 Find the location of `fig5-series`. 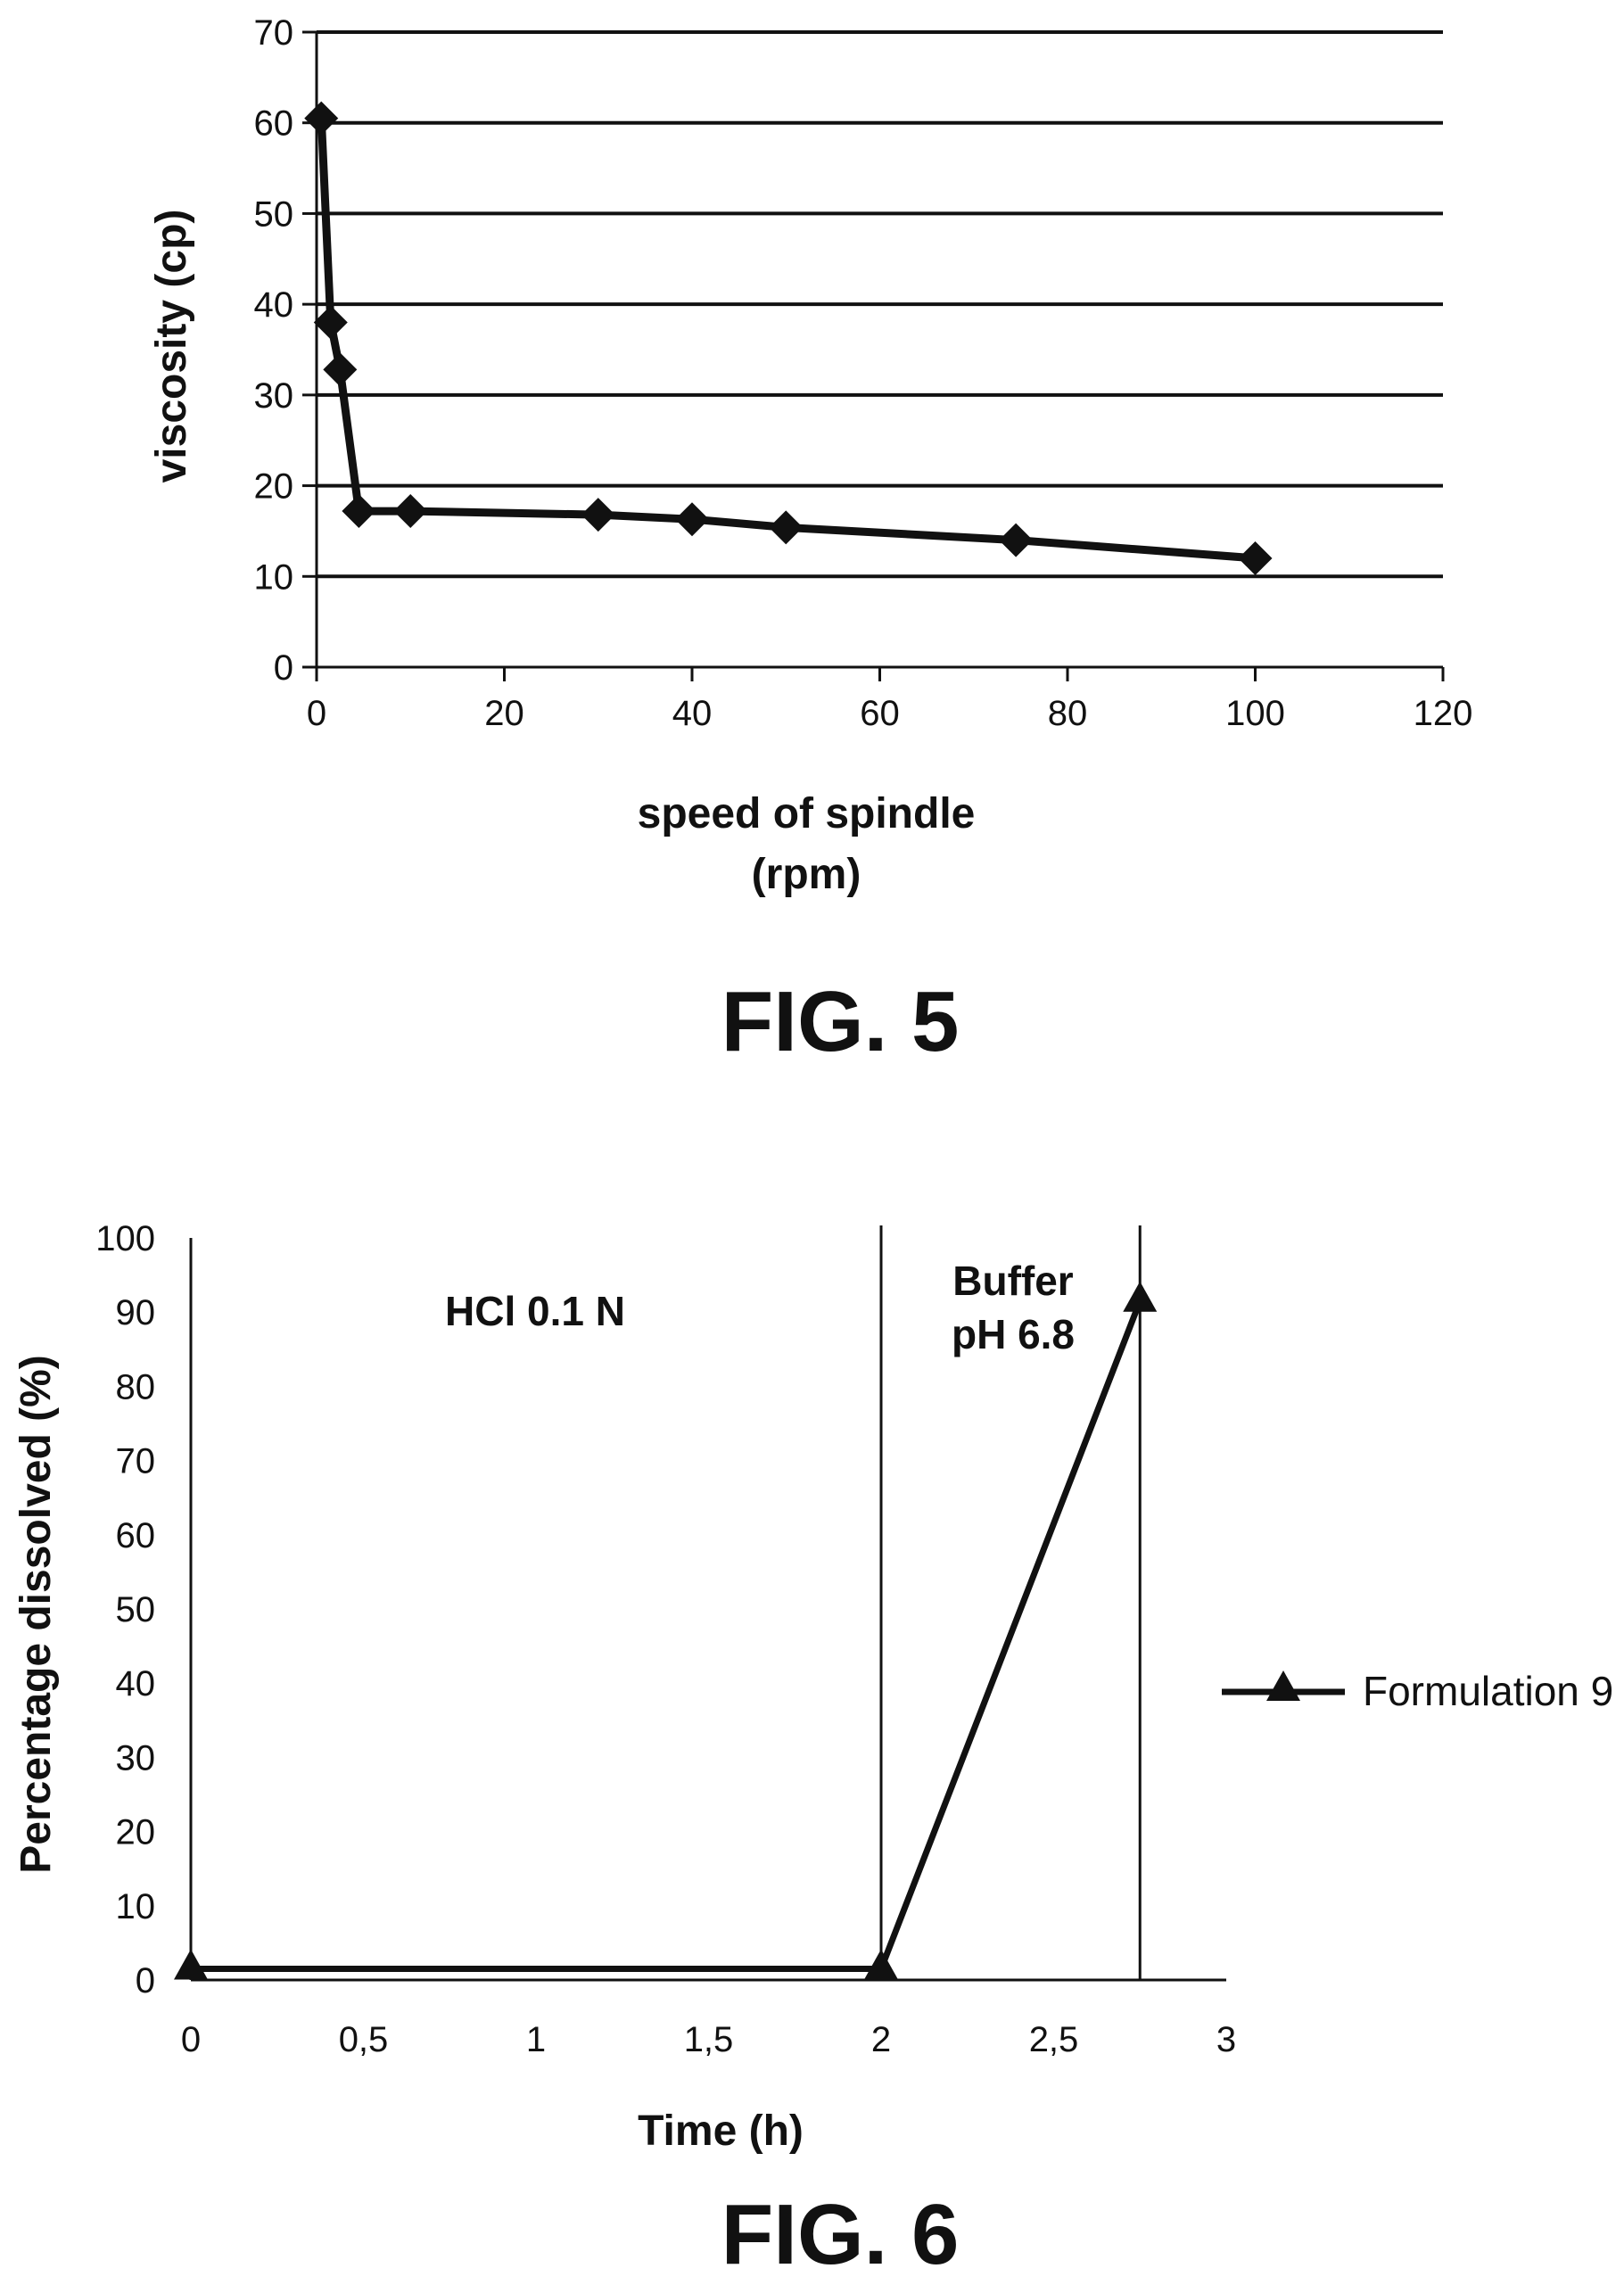

fig5-series is located at coordinates (788, 338).